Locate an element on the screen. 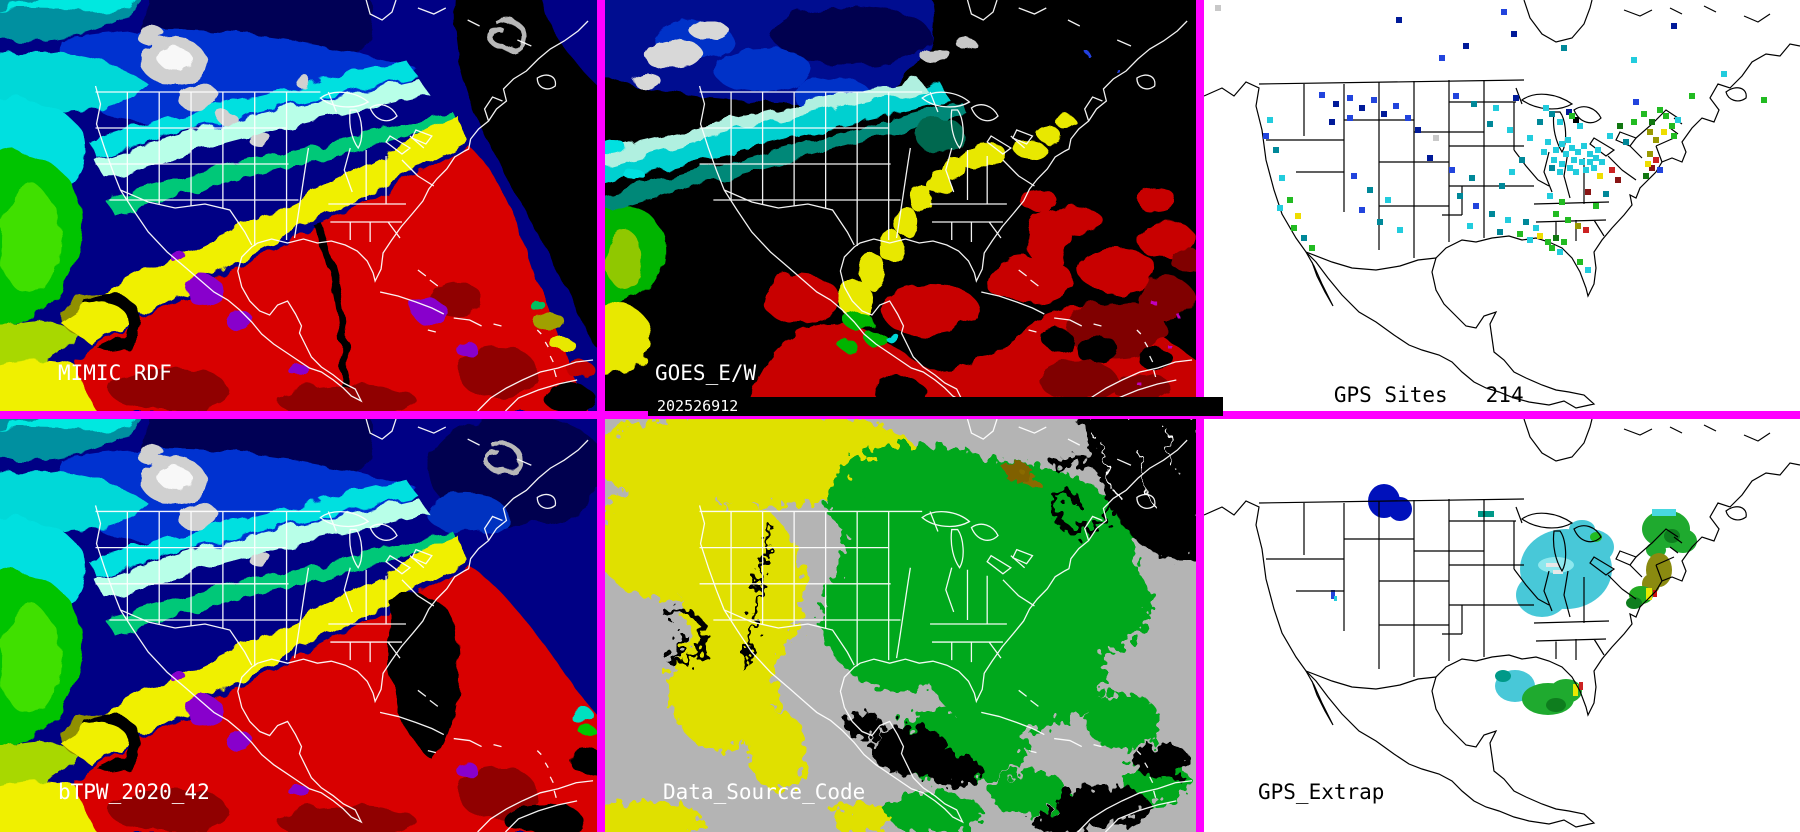 The width and height of the screenshot is (1800, 832). panel-label-mimic: MIMIC RDF is located at coordinates (115, 373).